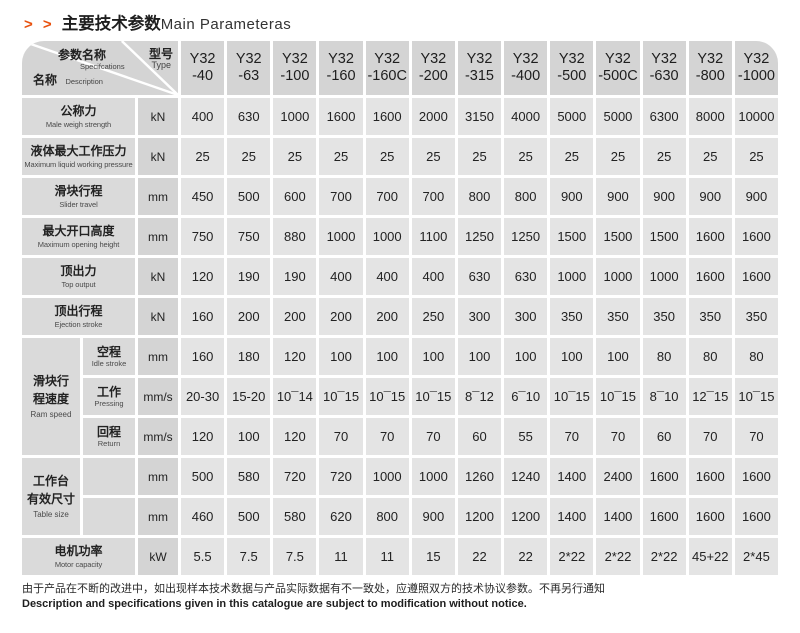  What do you see at coordinates (203, 396) in the screenshot?
I see `value-cell: 20-30` at bounding box center [203, 396].